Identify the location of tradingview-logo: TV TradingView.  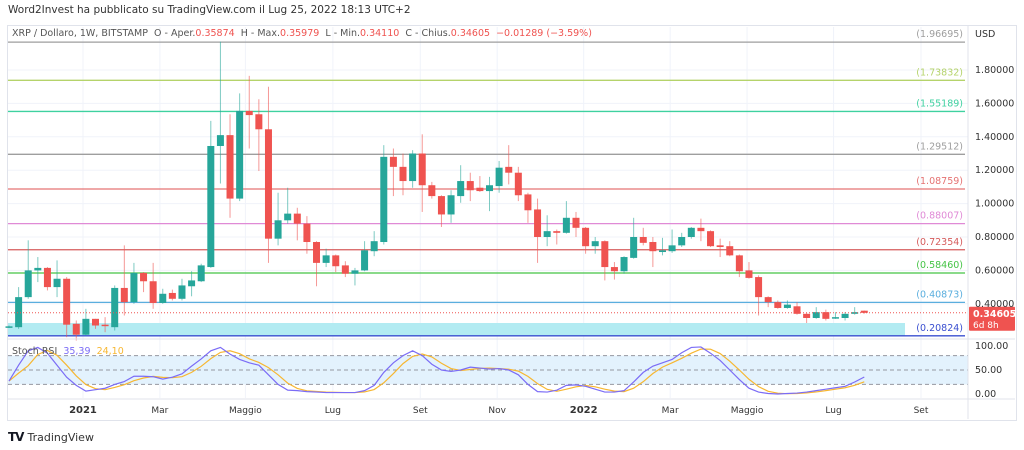
(51, 437).